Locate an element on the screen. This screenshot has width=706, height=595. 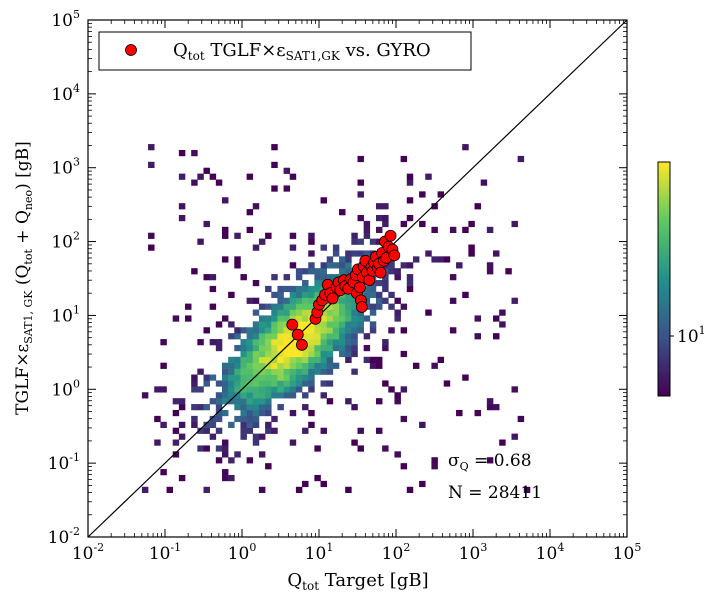
scatter-point is located at coordinates (360, 287).